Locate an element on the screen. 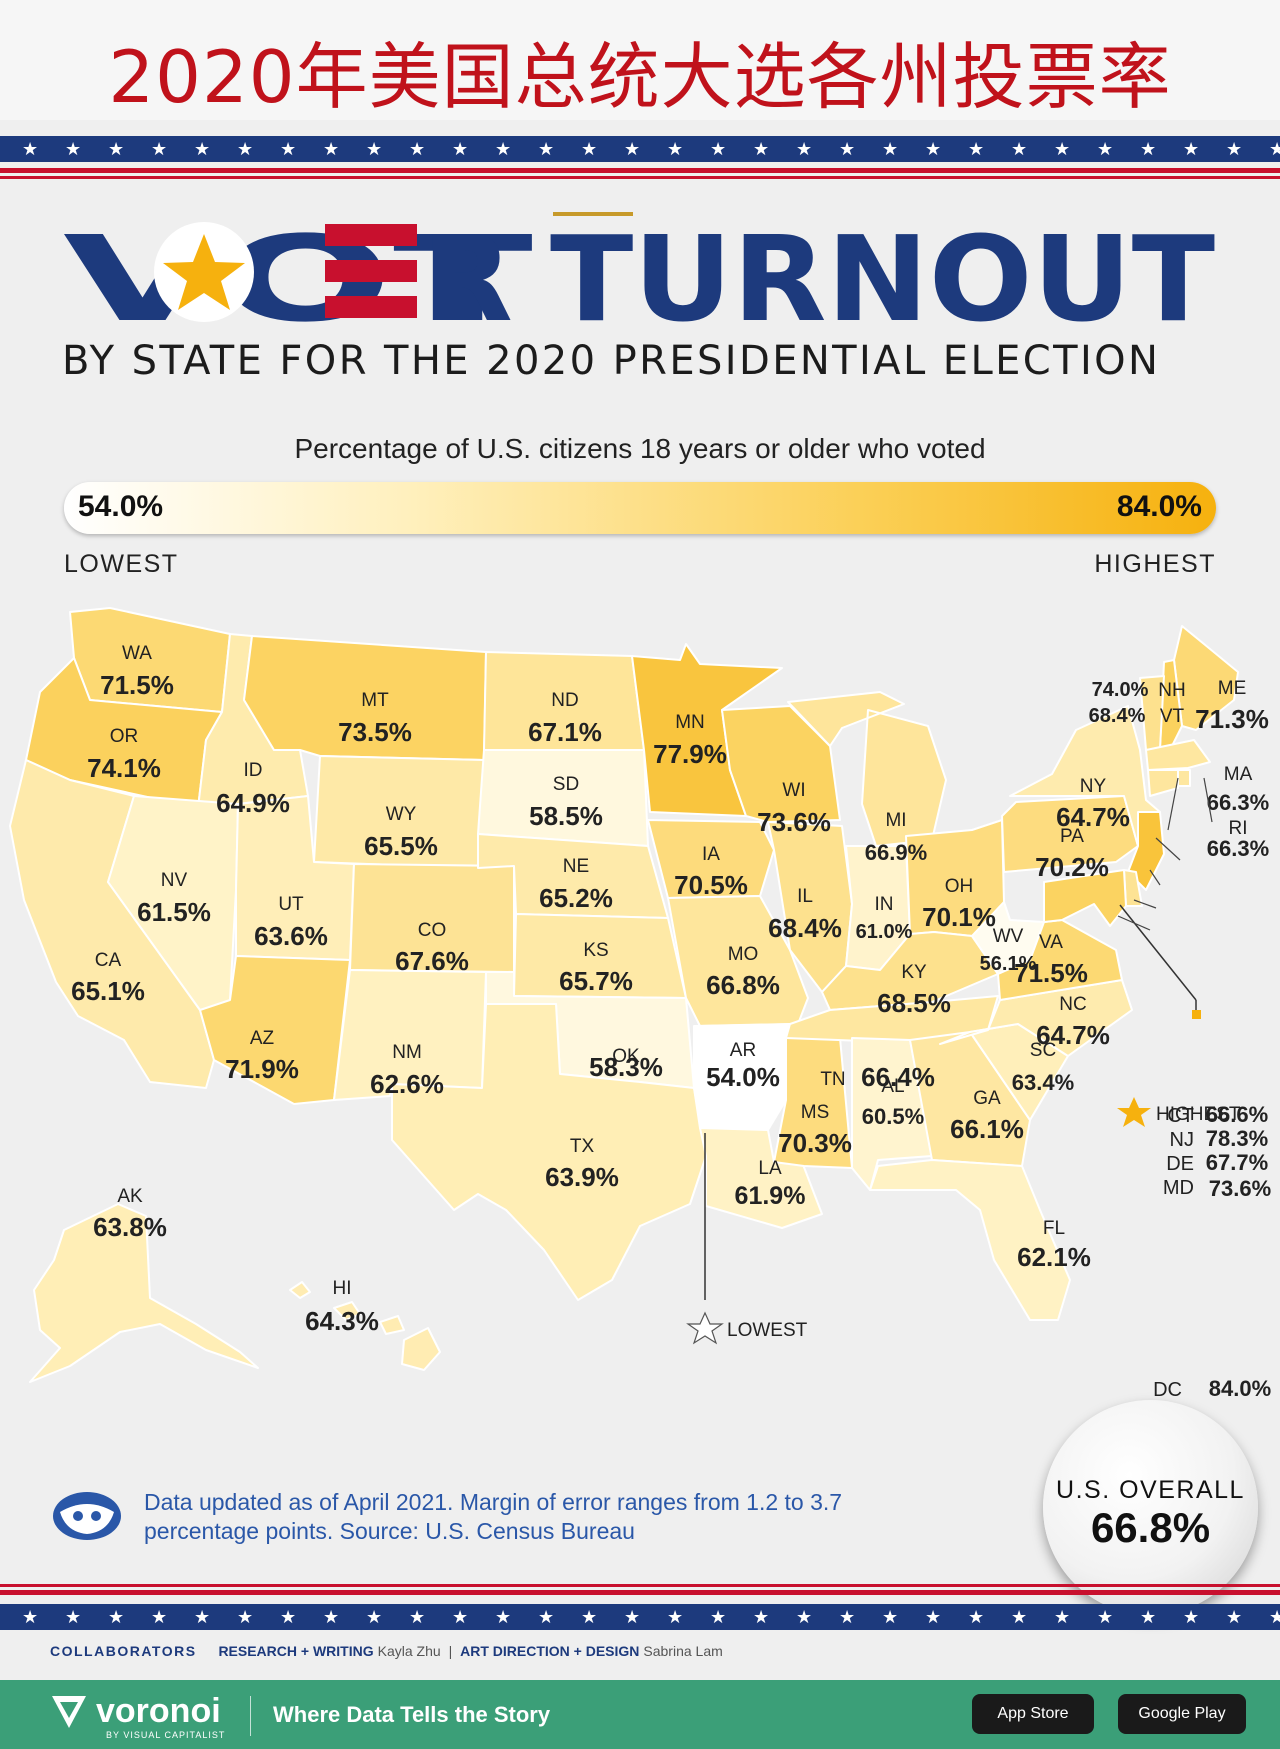 This screenshot has width=1280, height=1749. state-label-ky: KY is located at coordinates (914, 972).